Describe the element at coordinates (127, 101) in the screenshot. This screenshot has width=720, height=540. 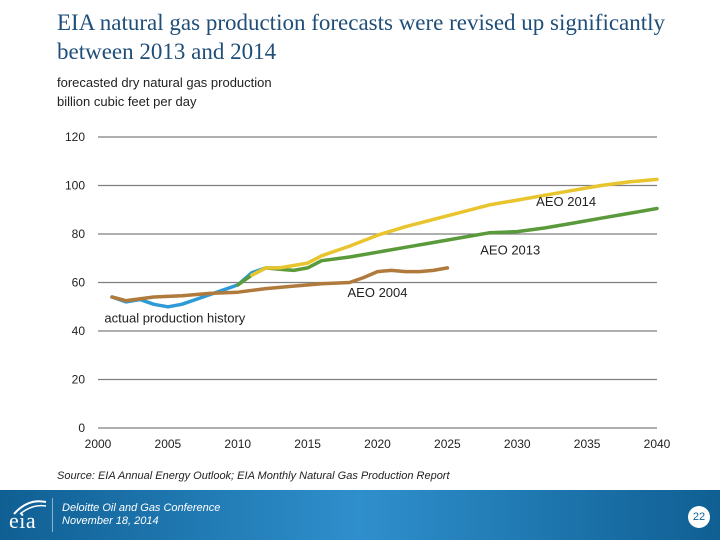
I see `subtitle-line-2: billion cubic feet per day` at that location.